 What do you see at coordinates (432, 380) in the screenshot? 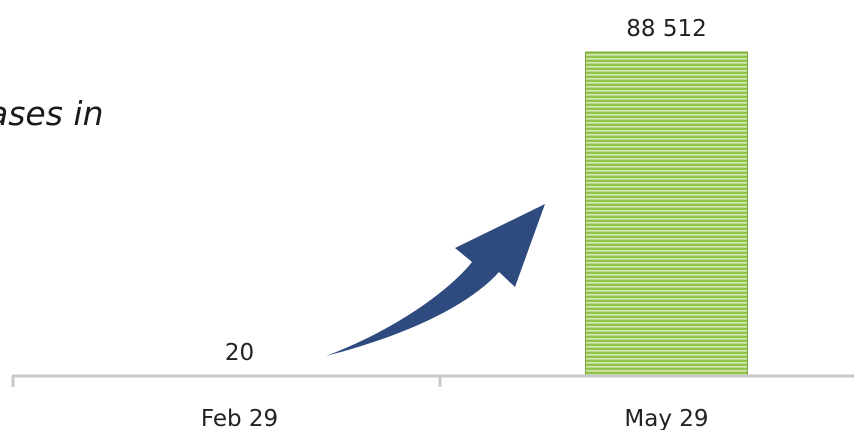
I see `x-axis` at bounding box center [432, 380].